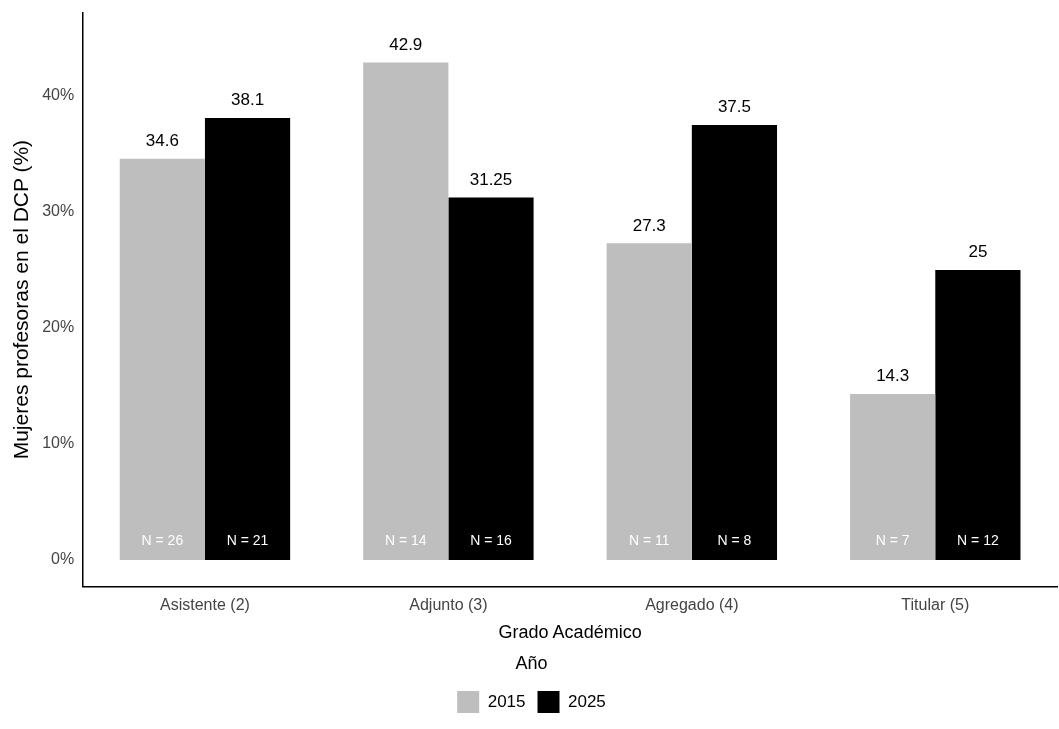 This screenshot has width=1059, height=729. I want to click on annotation: N = 12, so click(978, 539).